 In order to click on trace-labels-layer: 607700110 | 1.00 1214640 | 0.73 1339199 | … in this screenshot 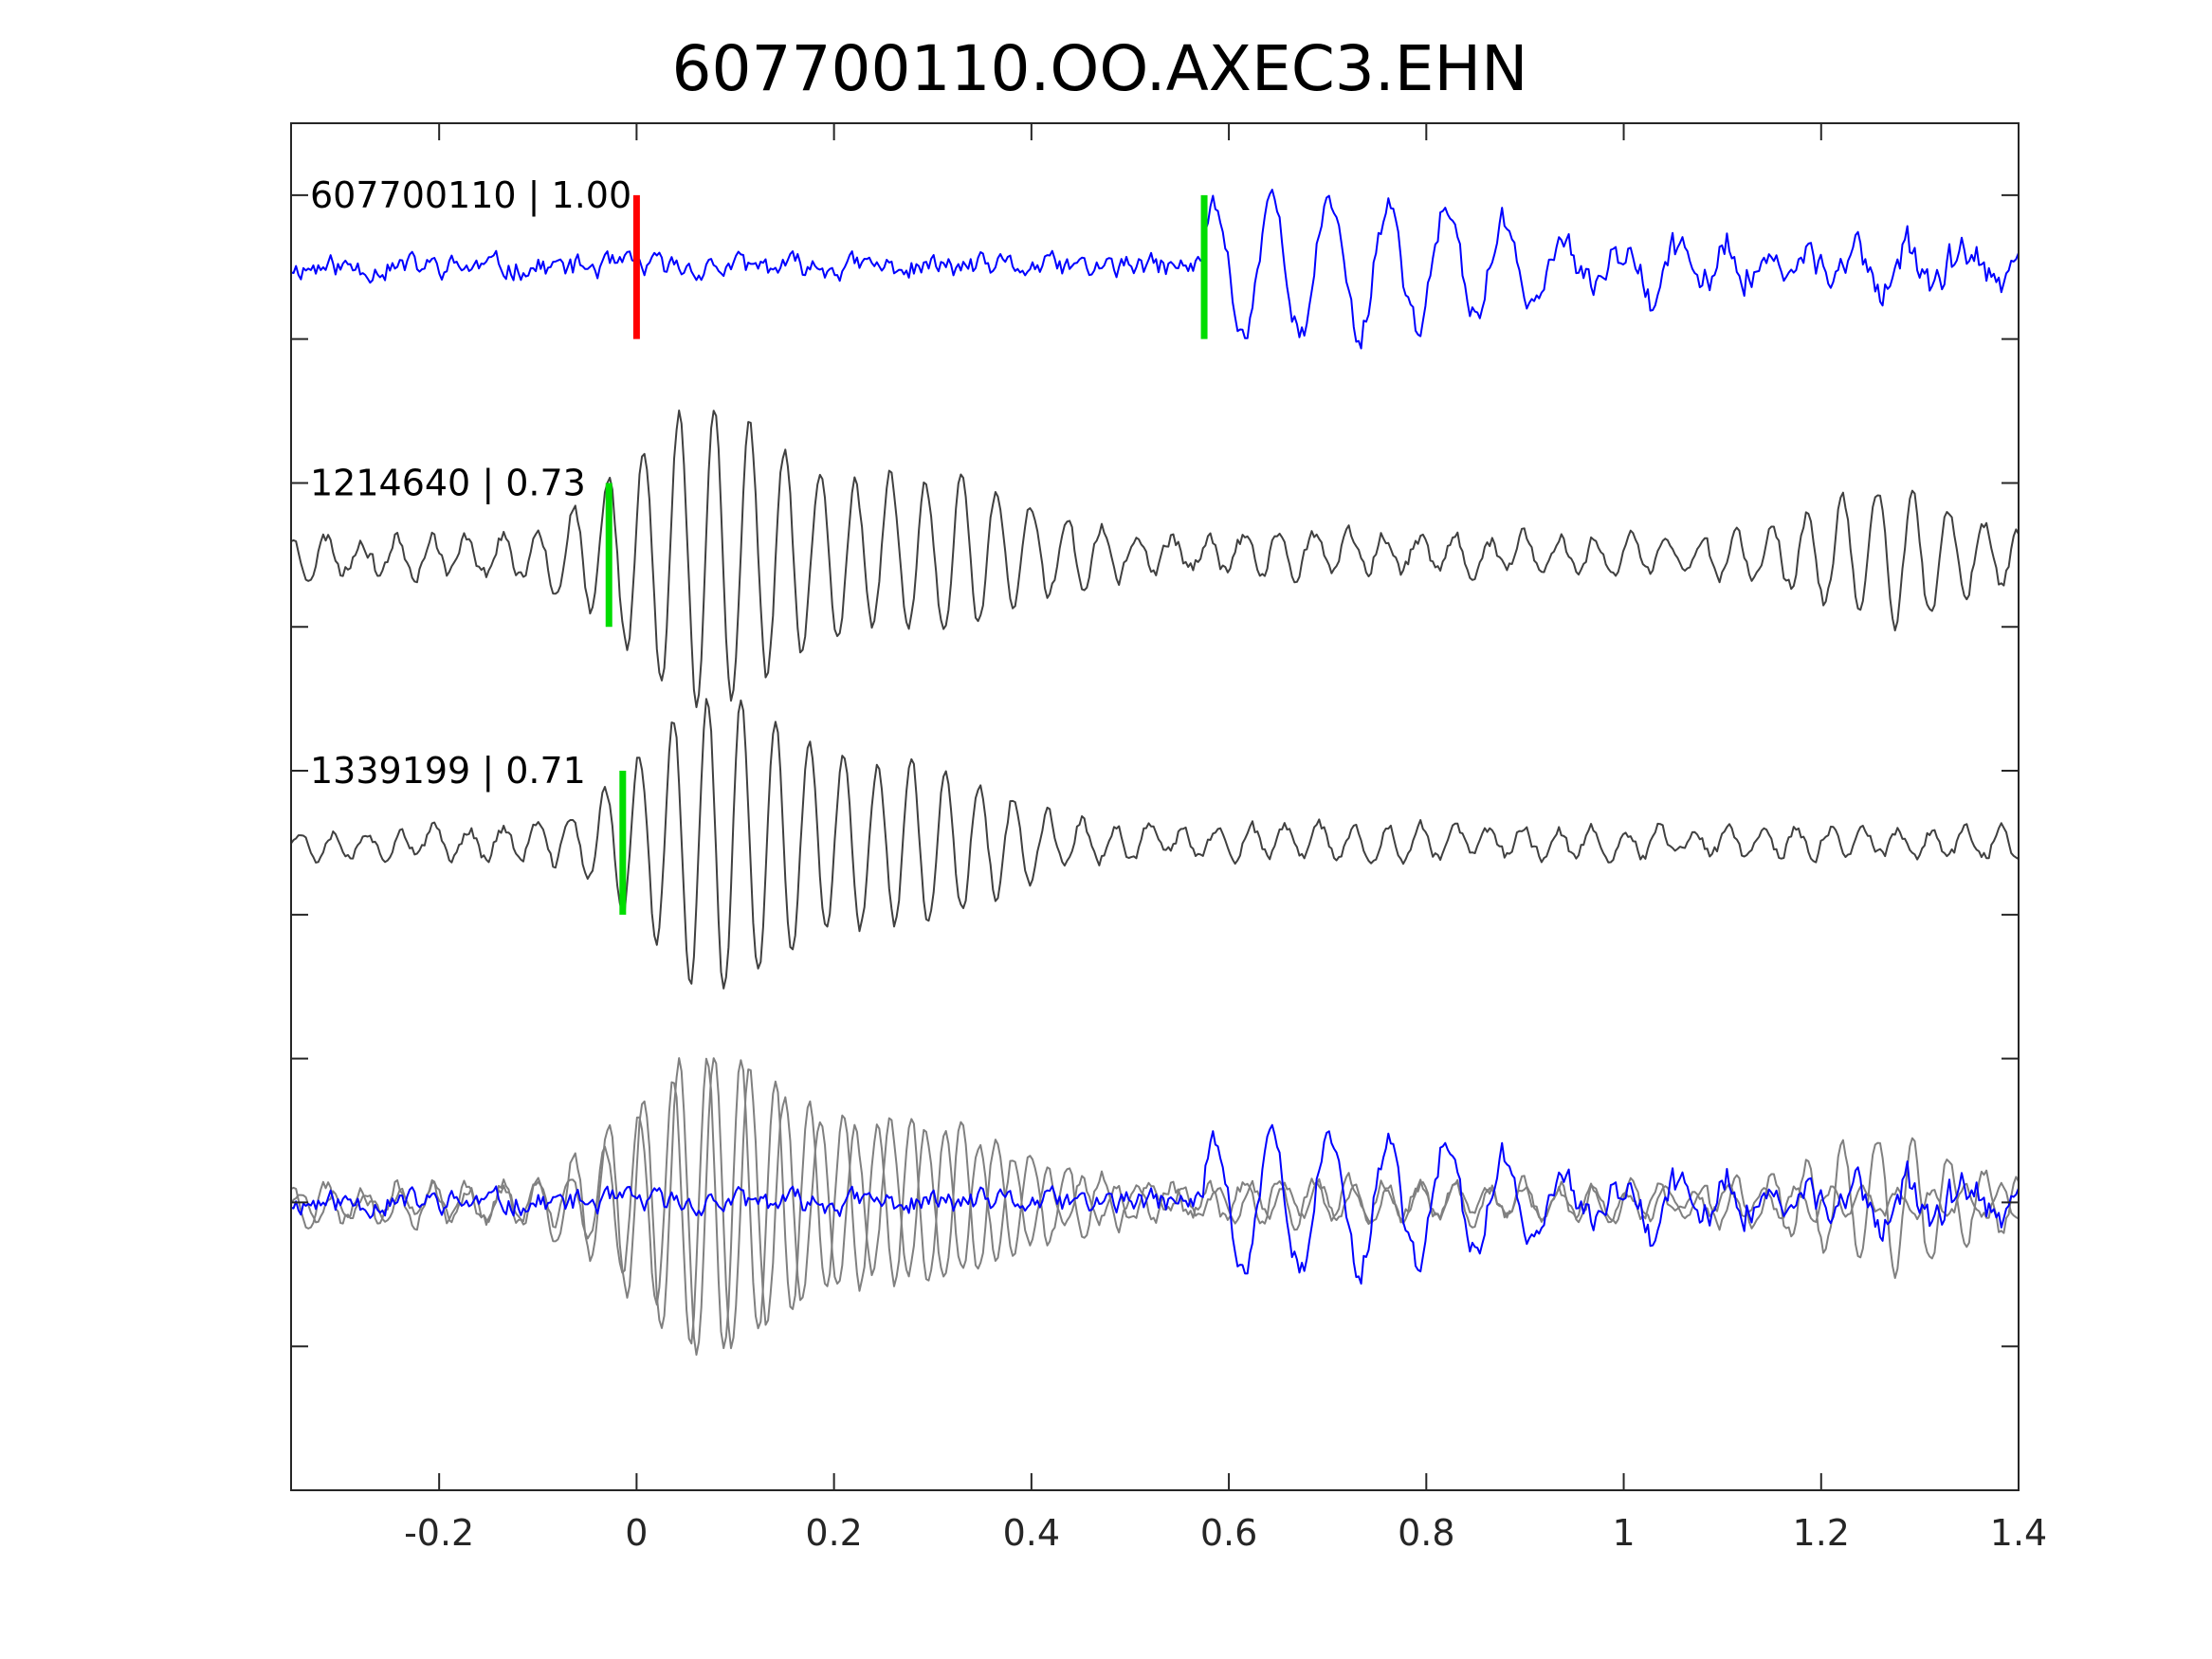, I will do `click(470, 483)`.